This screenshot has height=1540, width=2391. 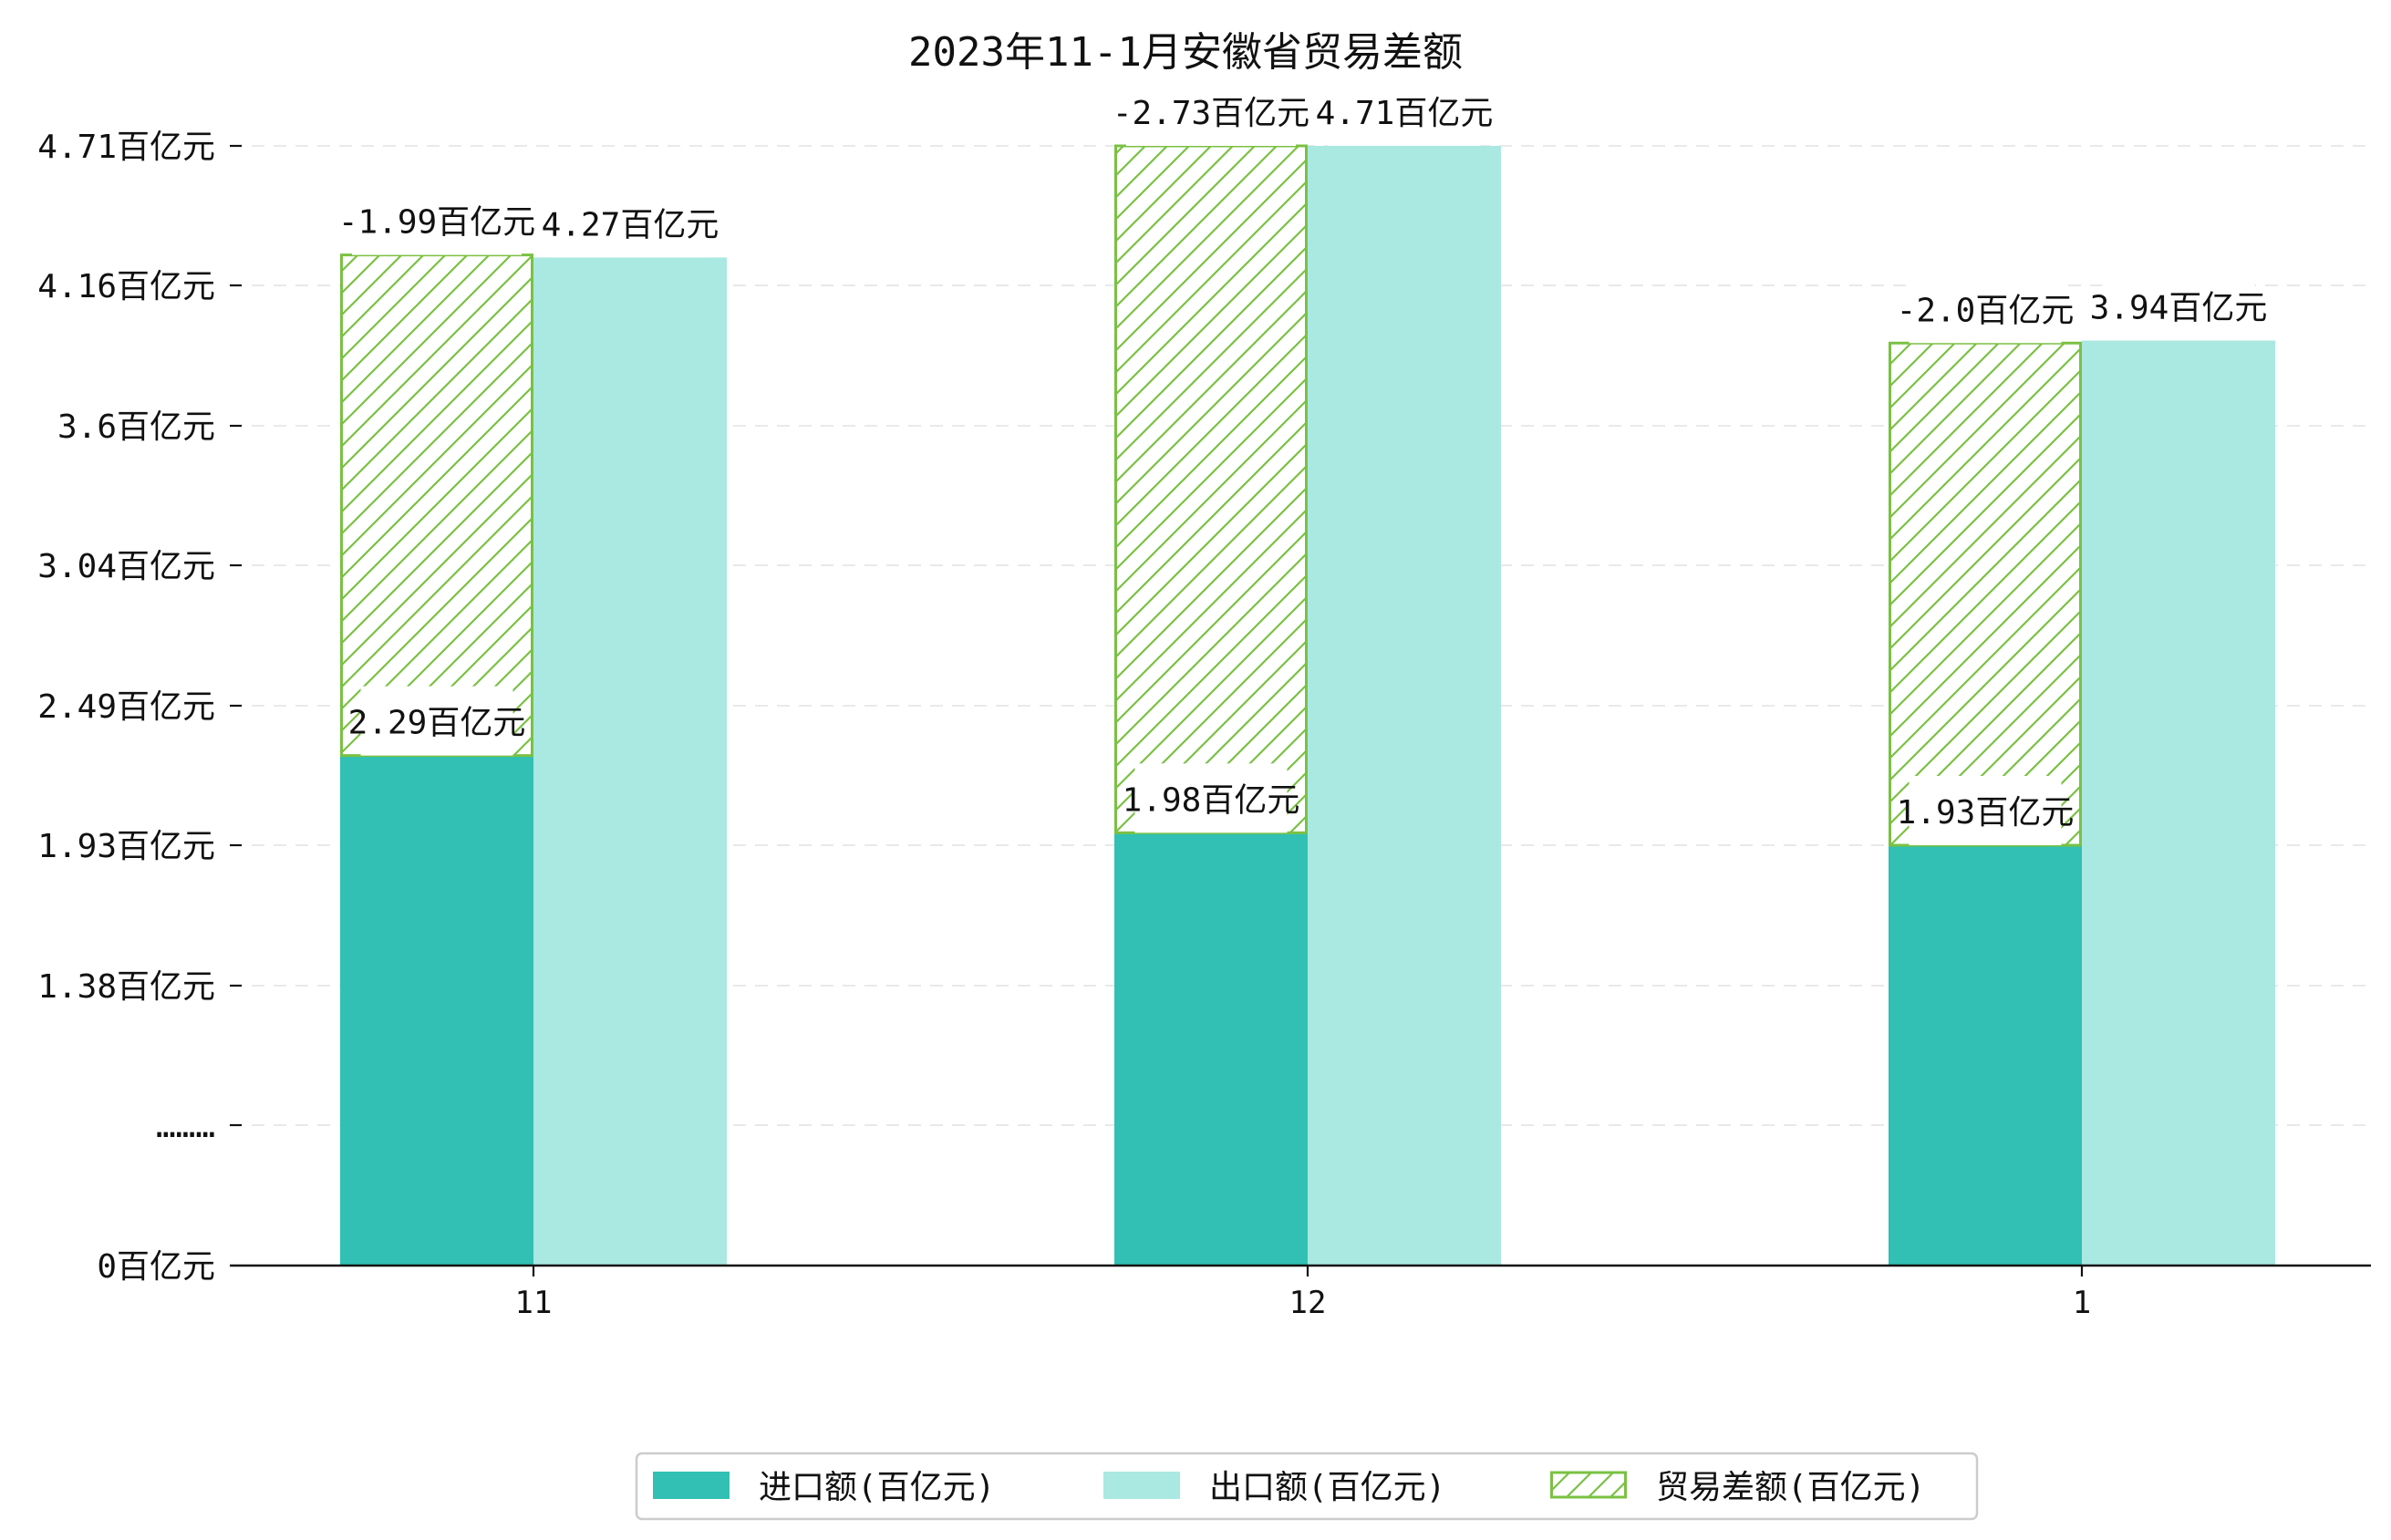 I want to click on data-label-import: 2.29百亿元, so click(x=437, y=723).